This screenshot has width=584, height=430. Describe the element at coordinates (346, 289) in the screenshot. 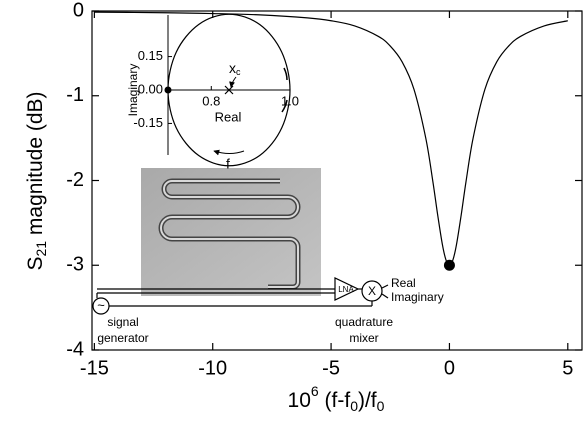

I see `amplifier-label: LNA` at that location.